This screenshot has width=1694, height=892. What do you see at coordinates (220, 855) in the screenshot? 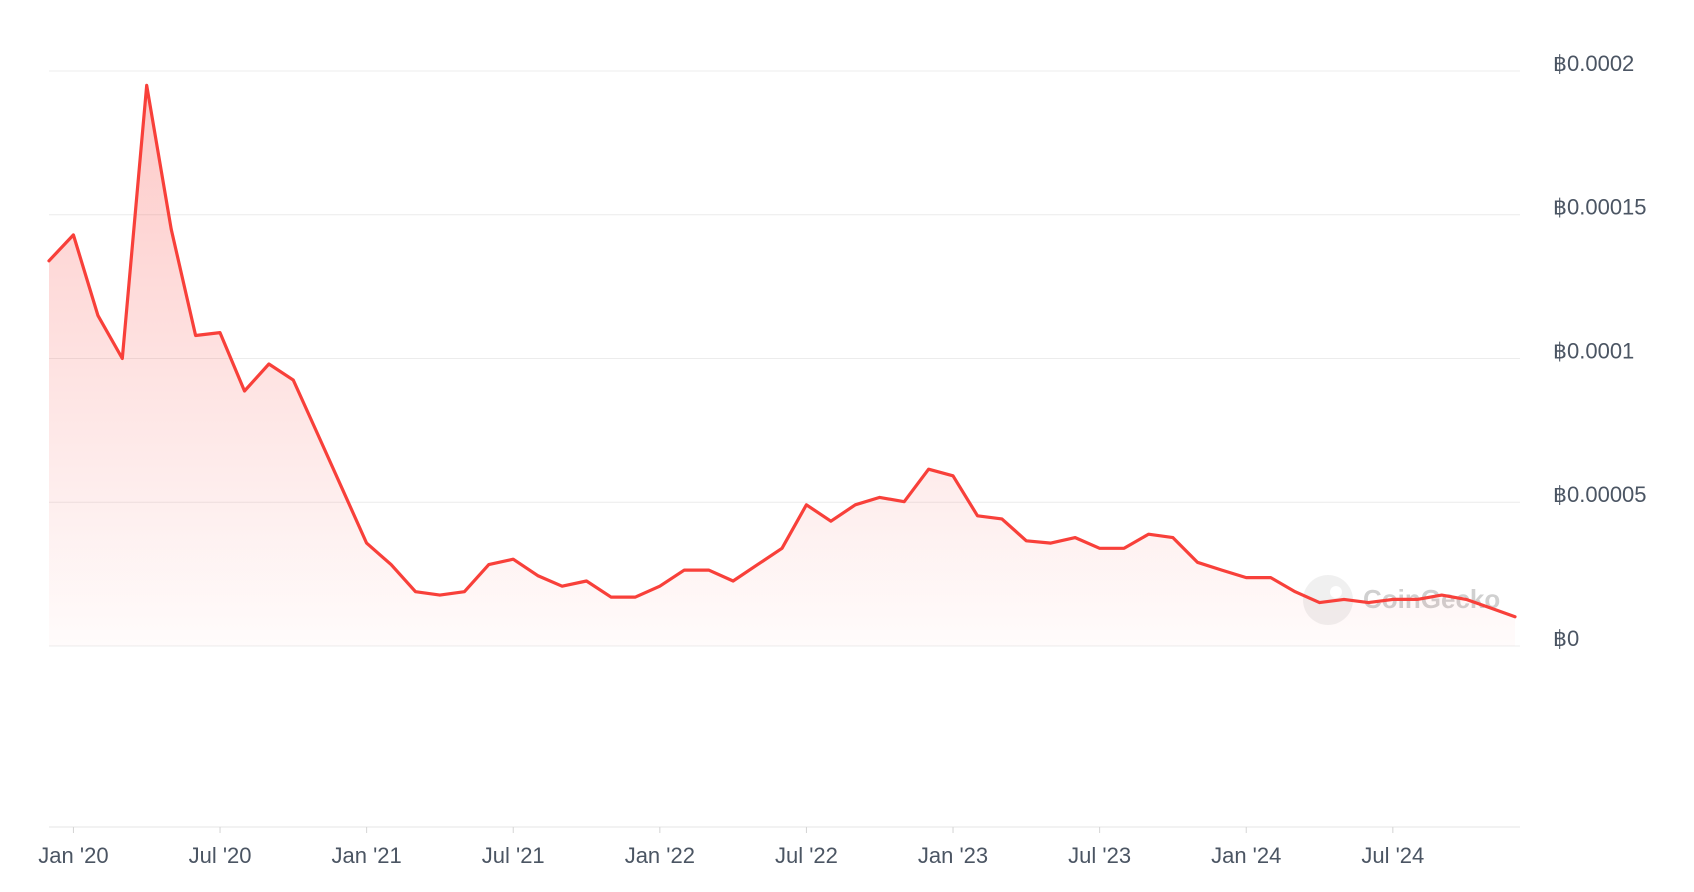
I see `x-tick-label: Jul '20` at bounding box center [220, 855].